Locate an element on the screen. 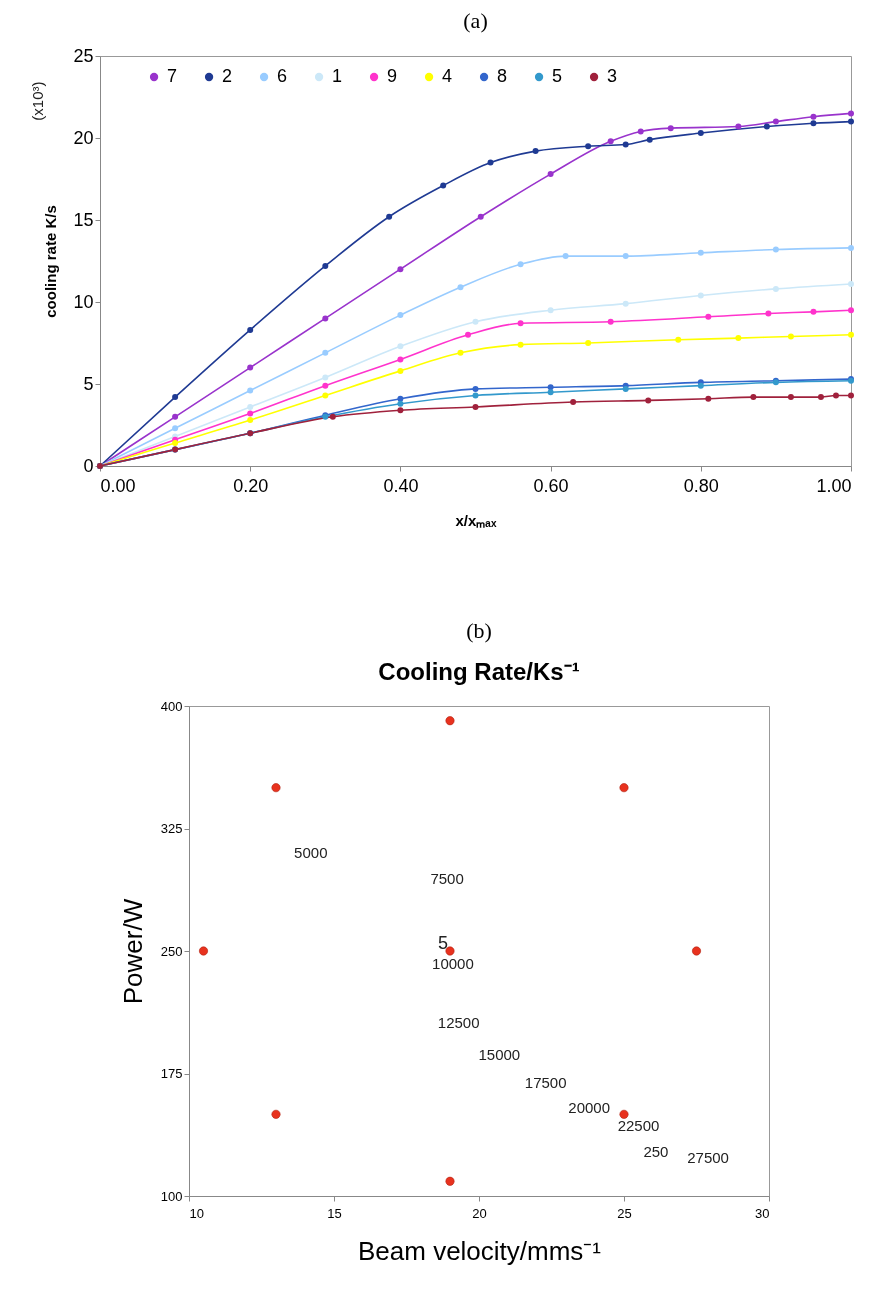 Image resolution: width=890 pixels, height=1292 pixels. legend-label: 4 is located at coordinates (447, 76).